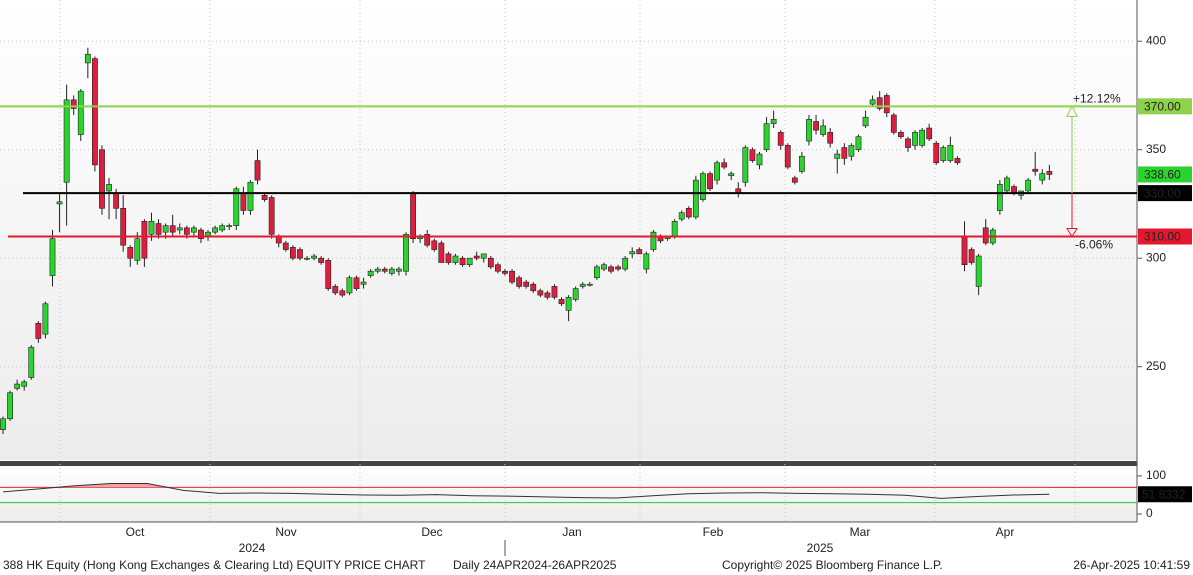 The image size is (1193, 575). I want to click on y-tick-label: 350, so click(1156, 149).